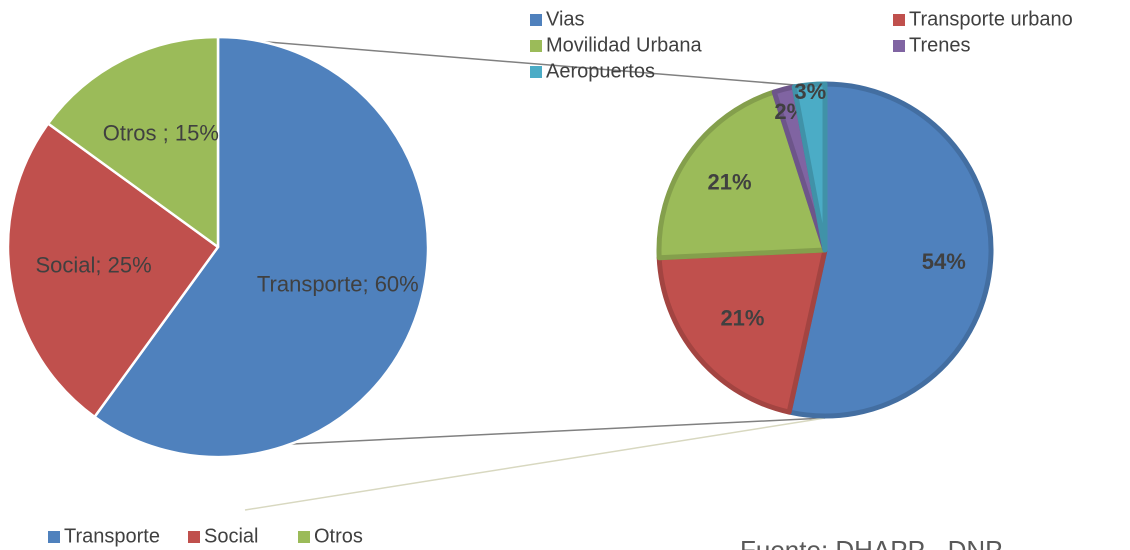  Describe the element at coordinates (871, 542) in the screenshot. I see `source-note: Fuente: DHAPP - DNP` at that location.